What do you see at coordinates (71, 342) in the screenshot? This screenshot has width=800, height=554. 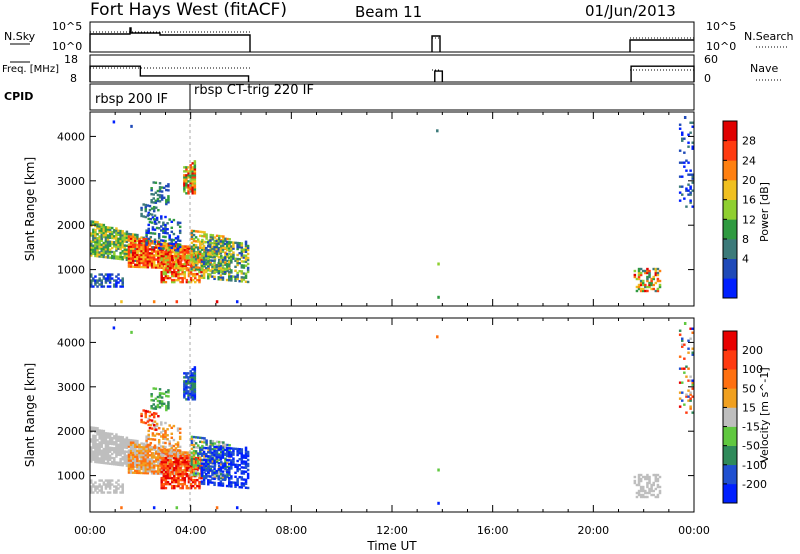 I see `y-tick-label: 4000` at bounding box center [71, 342].